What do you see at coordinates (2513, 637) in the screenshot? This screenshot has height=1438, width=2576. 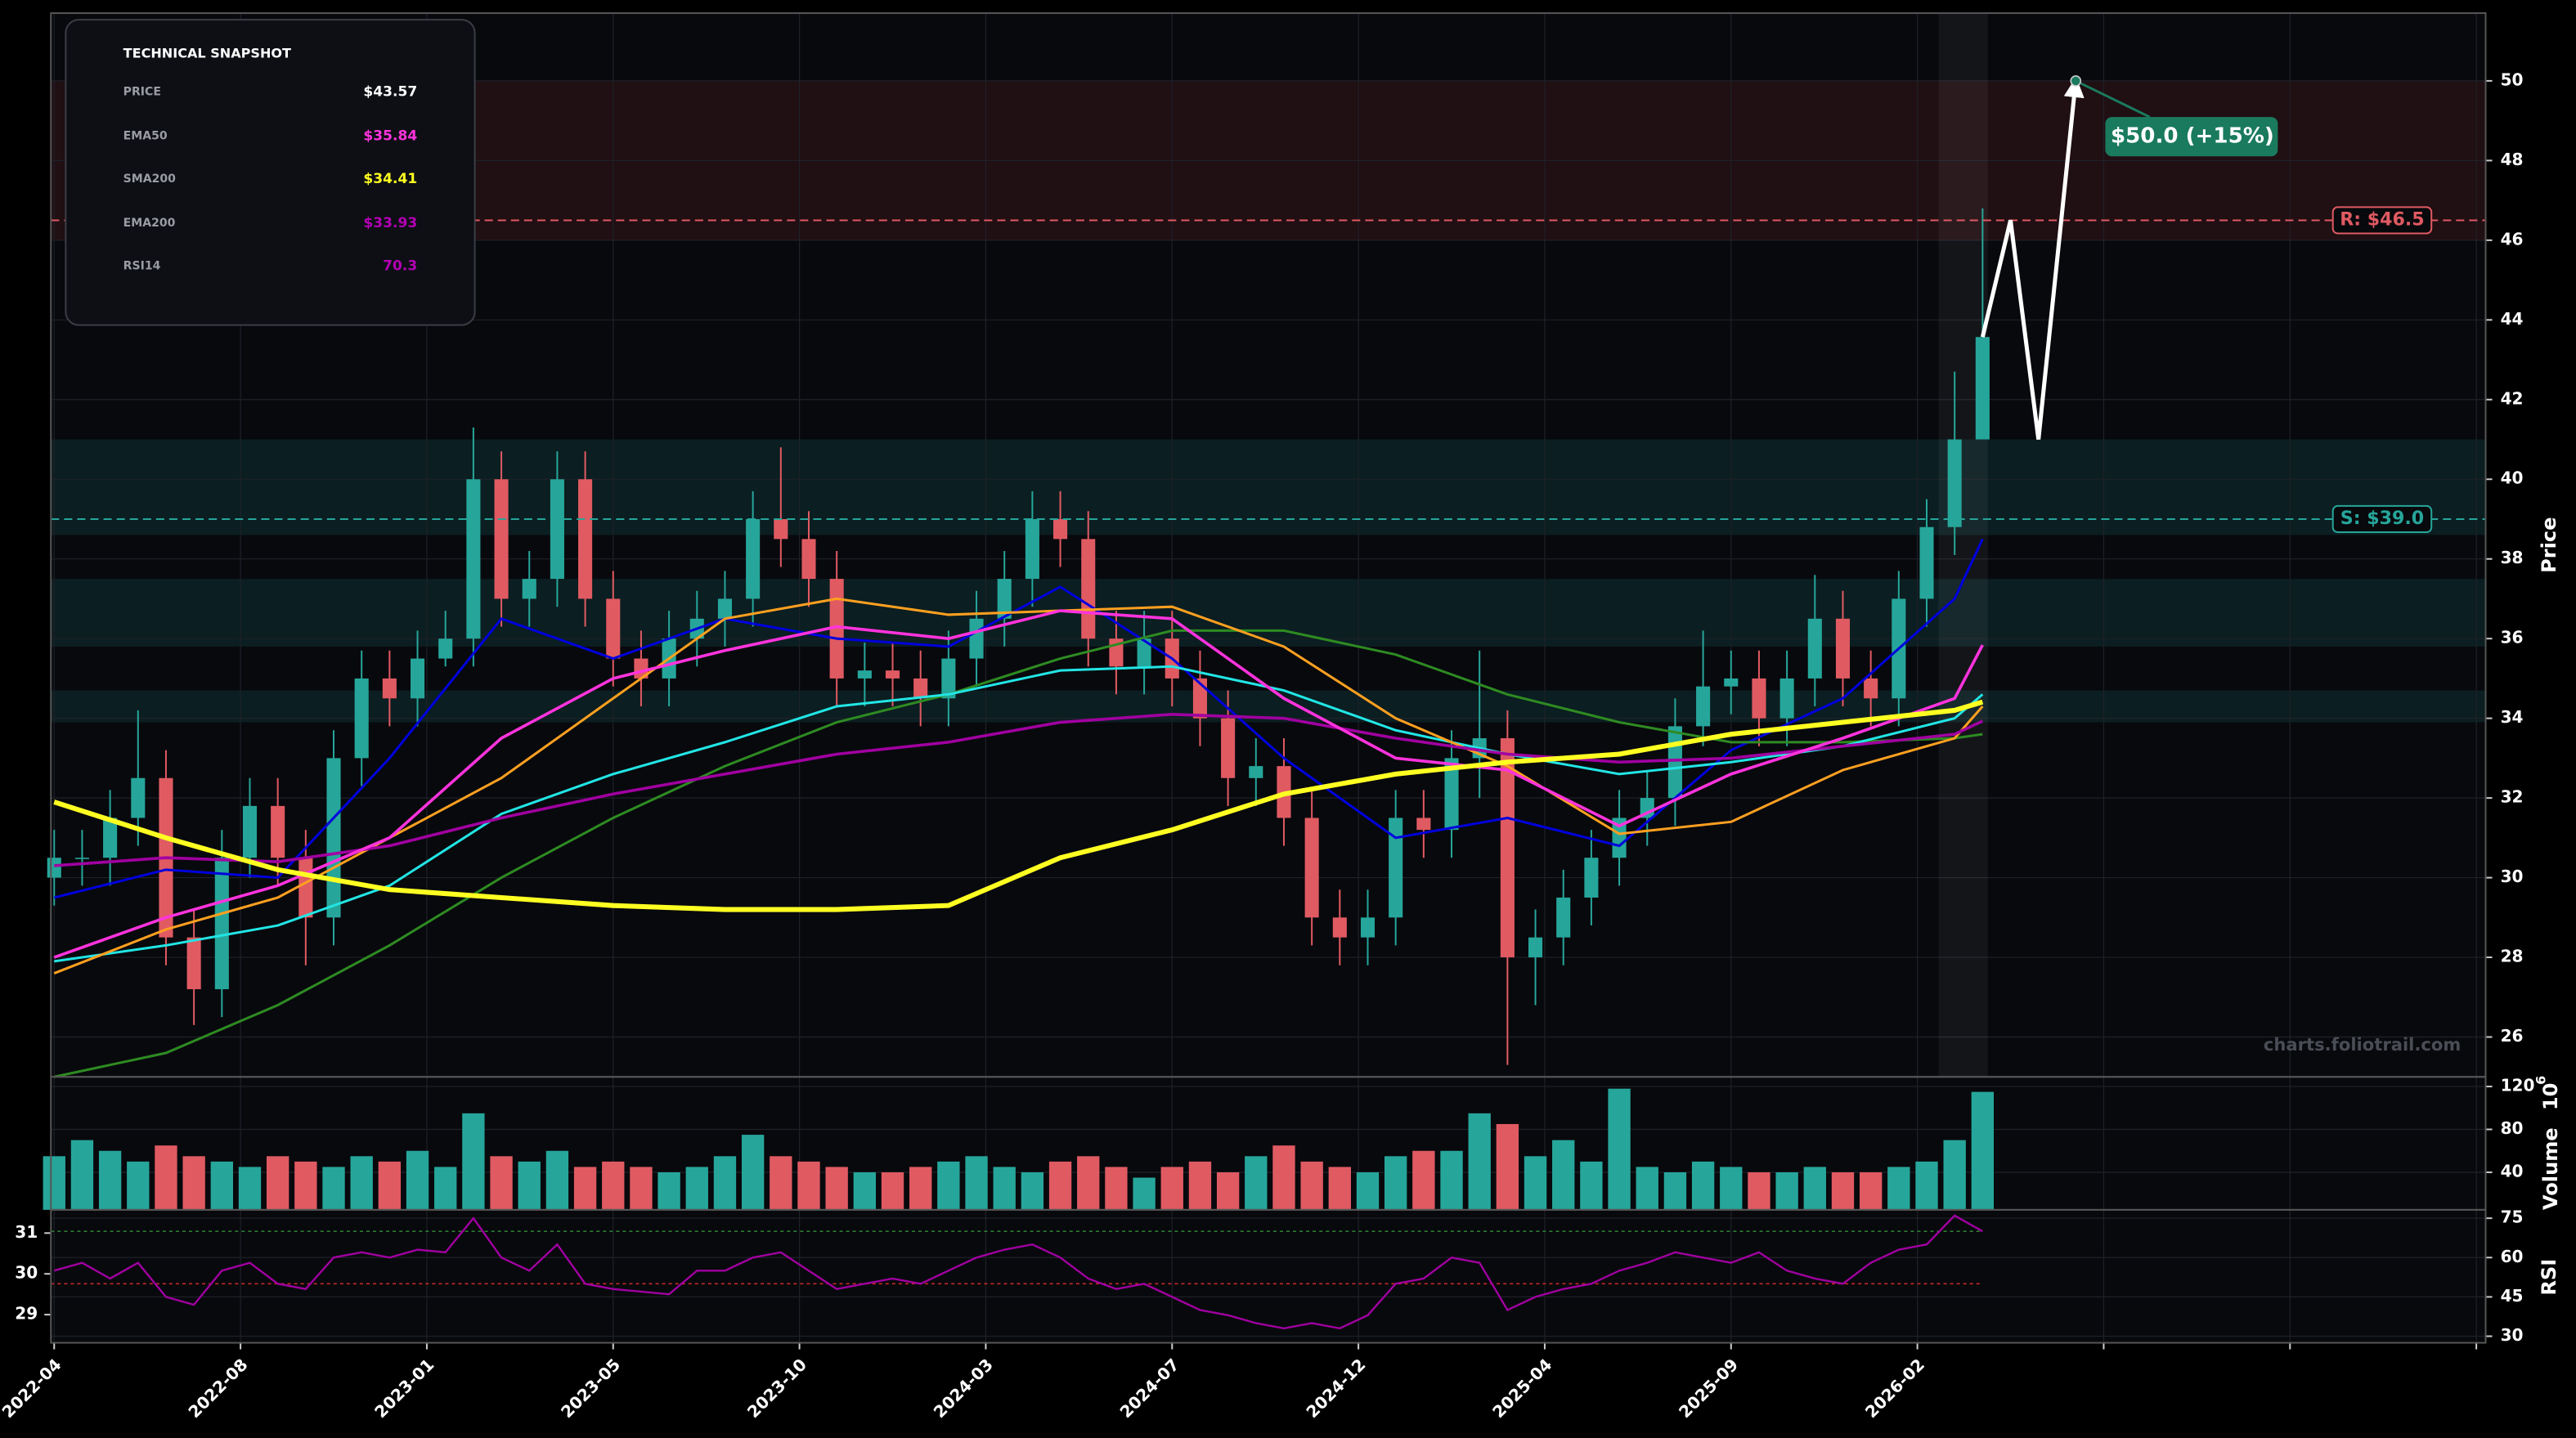 I see `y-tick-label: 36` at bounding box center [2513, 637].